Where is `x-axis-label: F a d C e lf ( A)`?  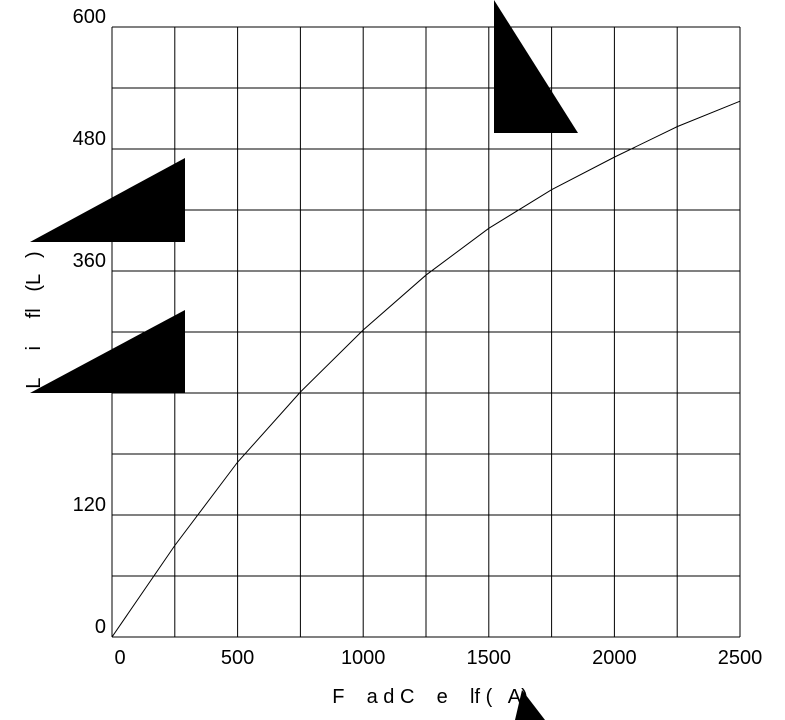 x-axis-label: F a d C e lf ( A) is located at coordinates (430, 697).